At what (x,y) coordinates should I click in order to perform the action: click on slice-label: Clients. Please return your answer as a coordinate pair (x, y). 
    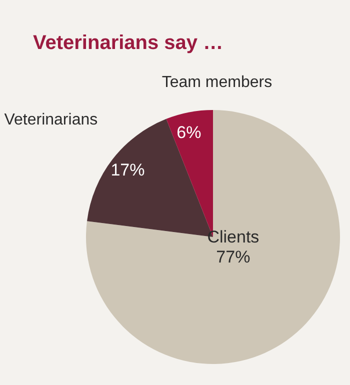
    Looking at the image, I should click on (233, 237).